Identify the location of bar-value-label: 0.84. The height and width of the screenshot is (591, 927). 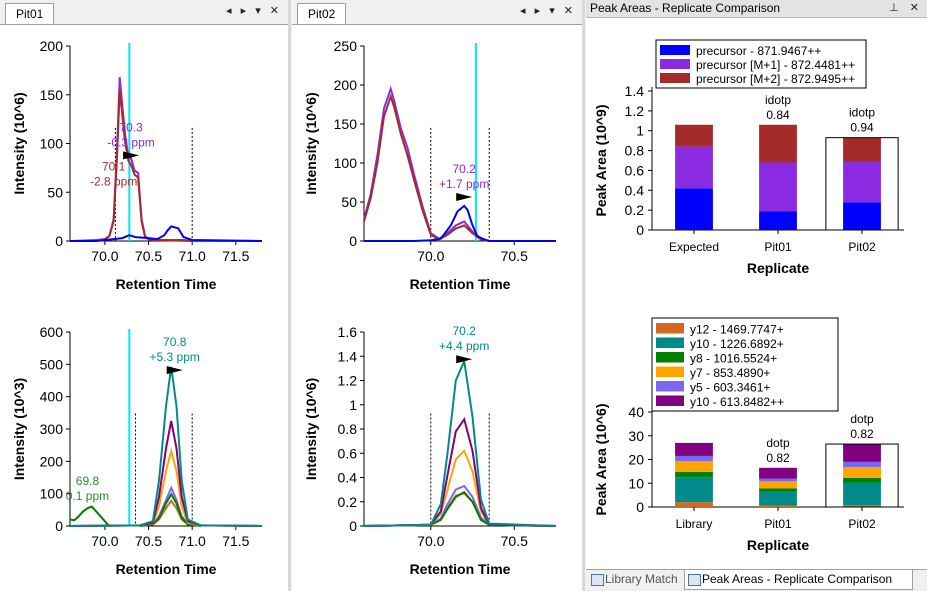
(778, 115).